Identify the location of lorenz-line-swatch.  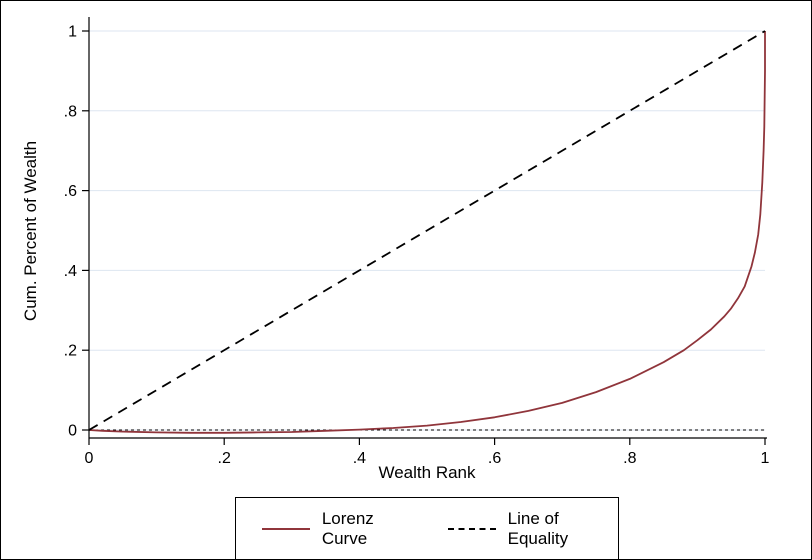
(286, 529).